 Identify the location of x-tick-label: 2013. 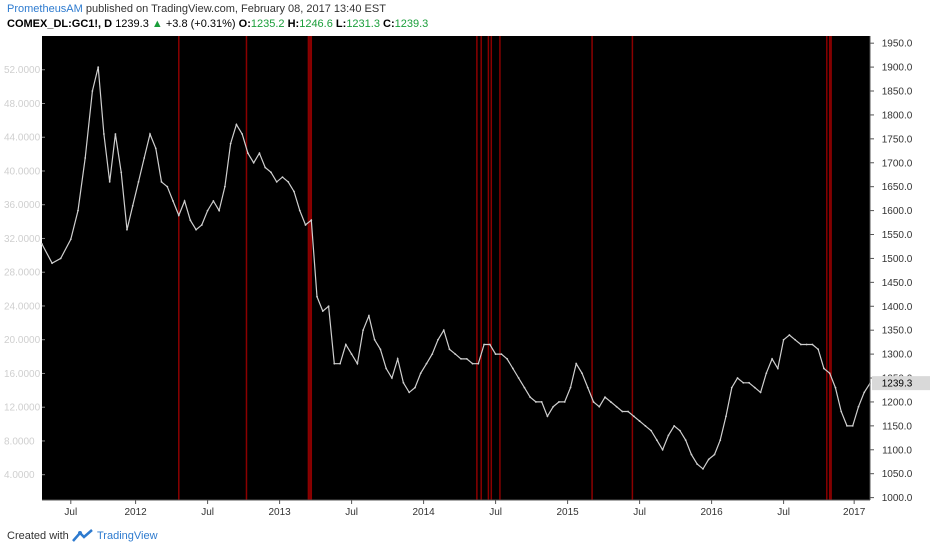
(279, 512).